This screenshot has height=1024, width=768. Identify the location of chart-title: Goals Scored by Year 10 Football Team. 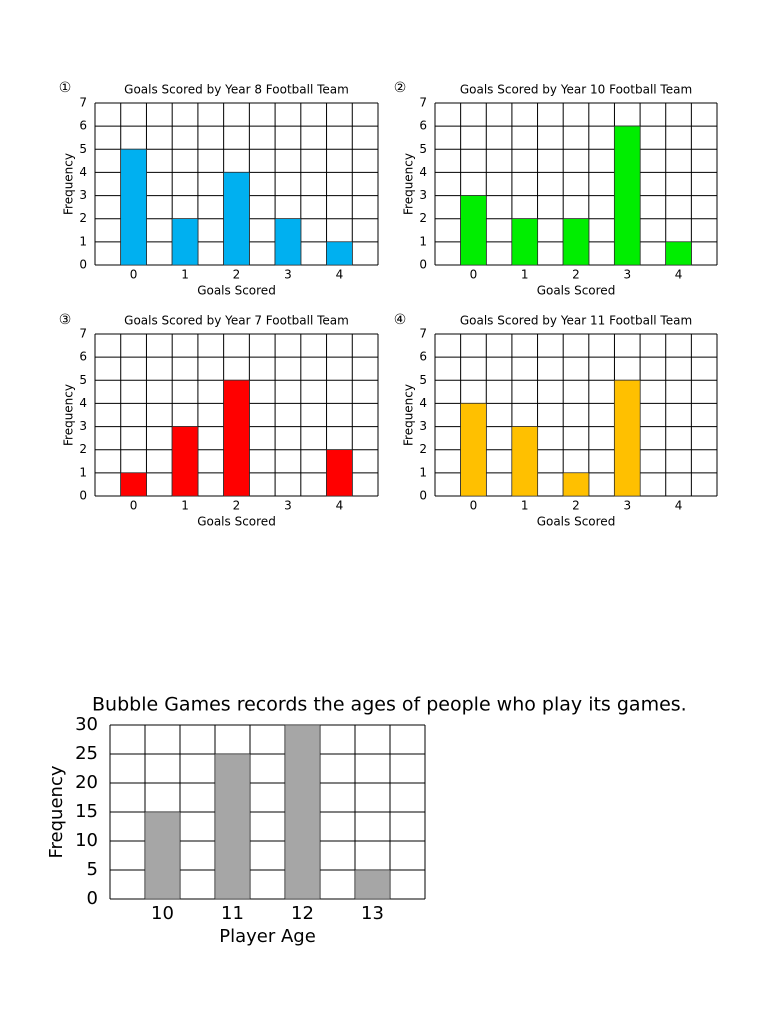
(576, 90).